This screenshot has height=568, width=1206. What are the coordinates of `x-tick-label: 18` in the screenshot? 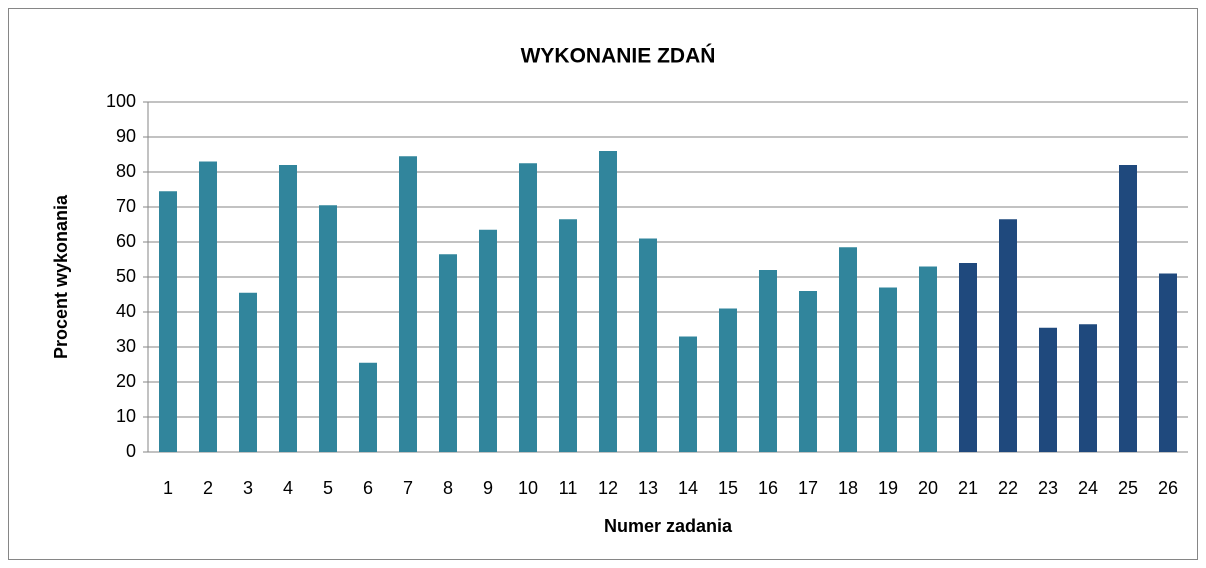 It's located at (848, 488).